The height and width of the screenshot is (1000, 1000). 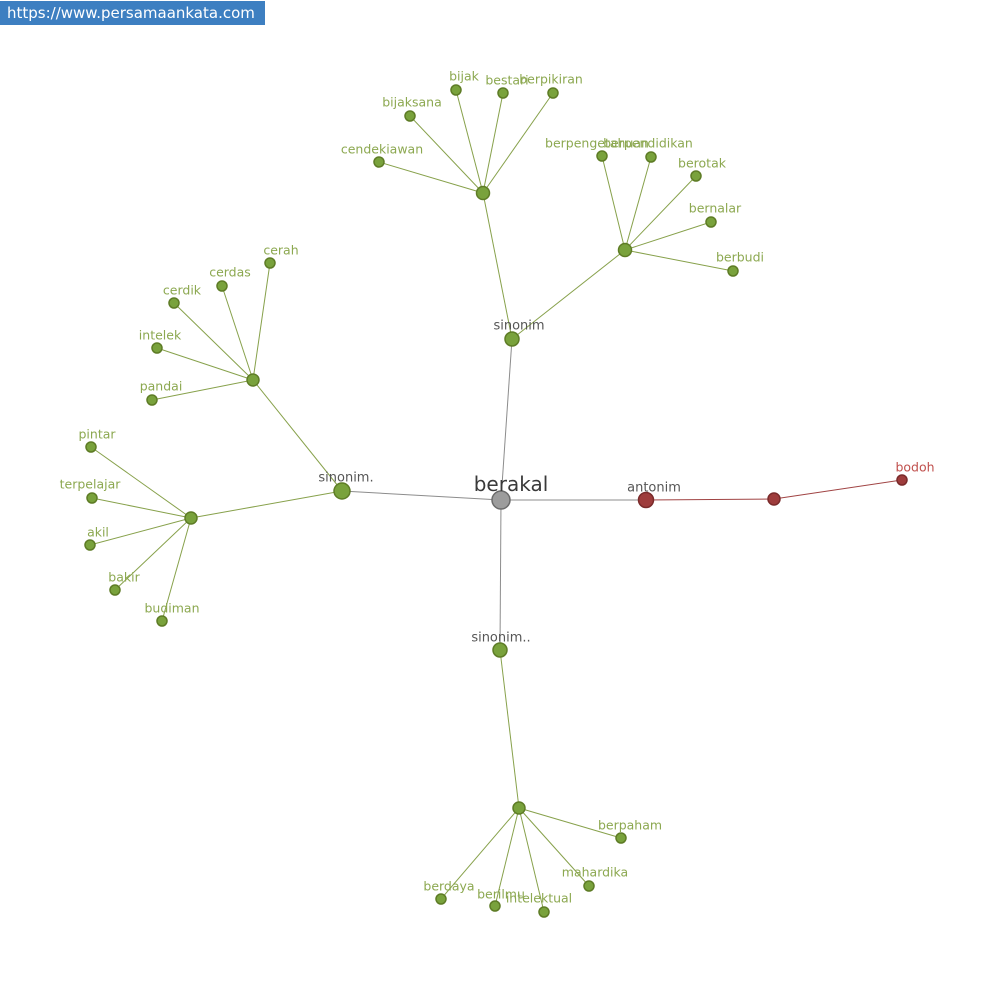 I want to click on edge-hub-2-bernalar, so click(x=668, y=236).